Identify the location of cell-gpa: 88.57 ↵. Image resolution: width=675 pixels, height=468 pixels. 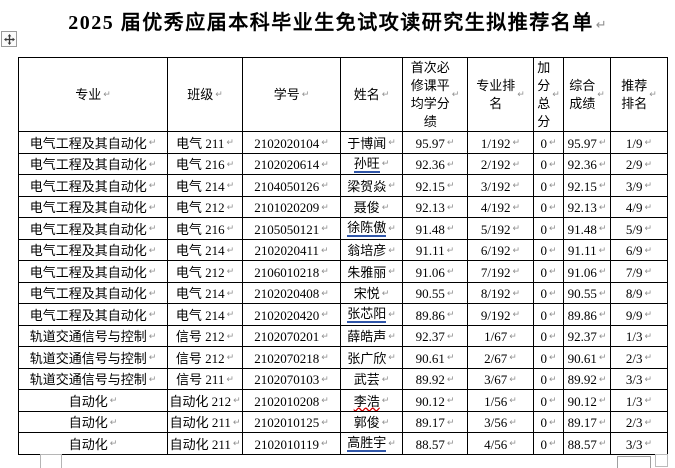
(435, 443).